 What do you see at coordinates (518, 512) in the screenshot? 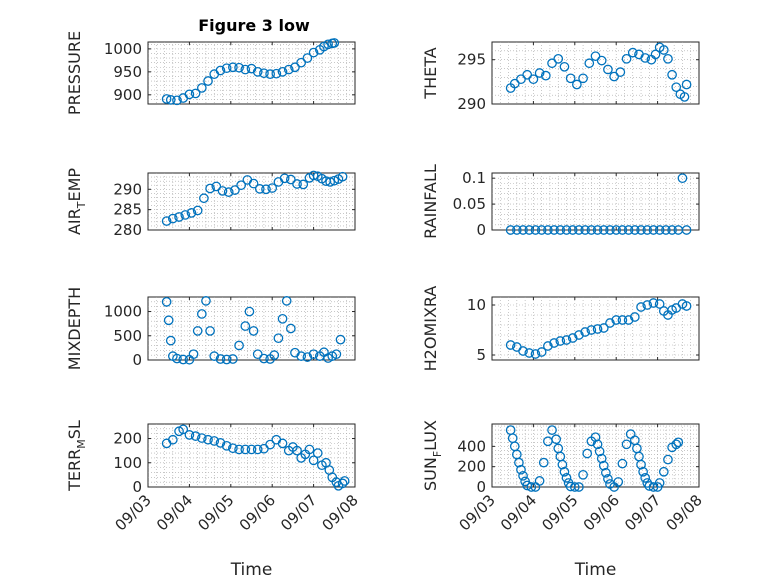
I see `x-tick-label: 09/04` at bounding box center [518, 512].